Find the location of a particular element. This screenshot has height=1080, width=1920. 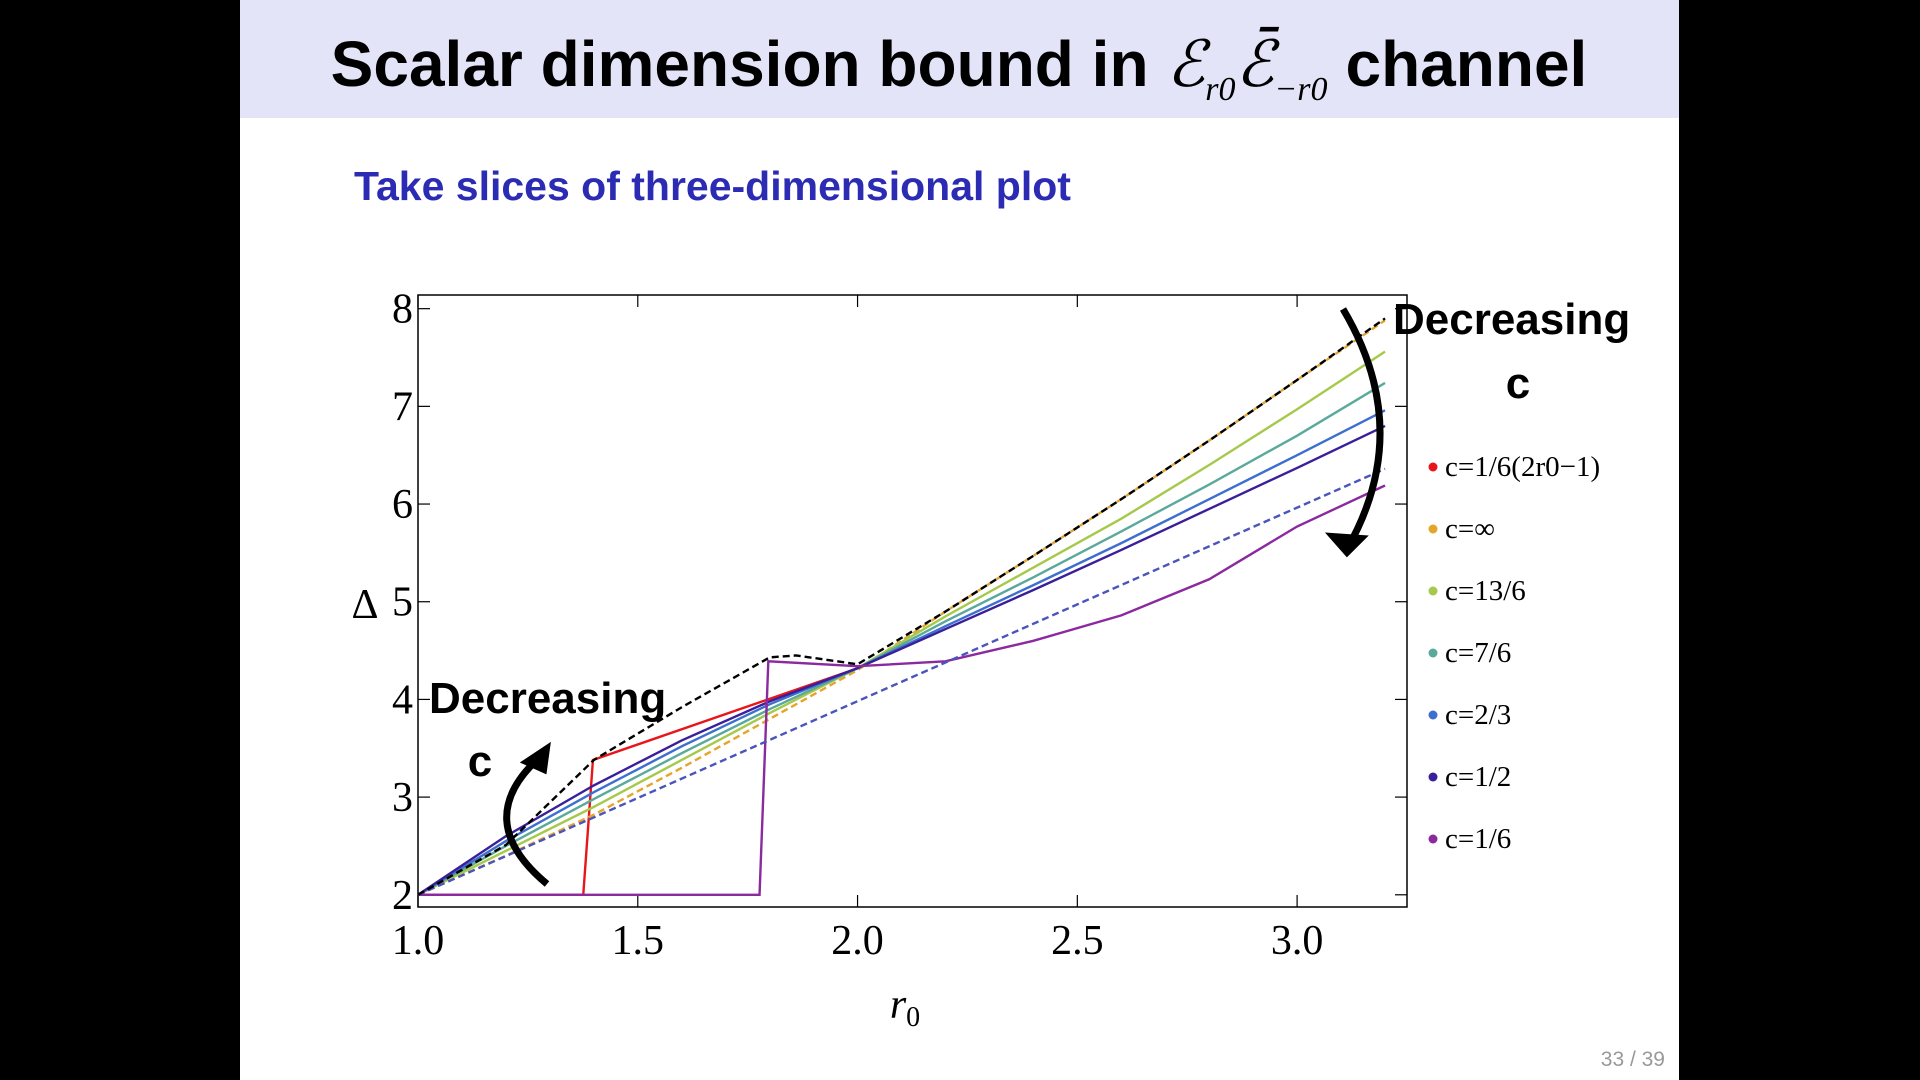

x-axis-label-sub: 0 is located at coordinates (913, 1017).